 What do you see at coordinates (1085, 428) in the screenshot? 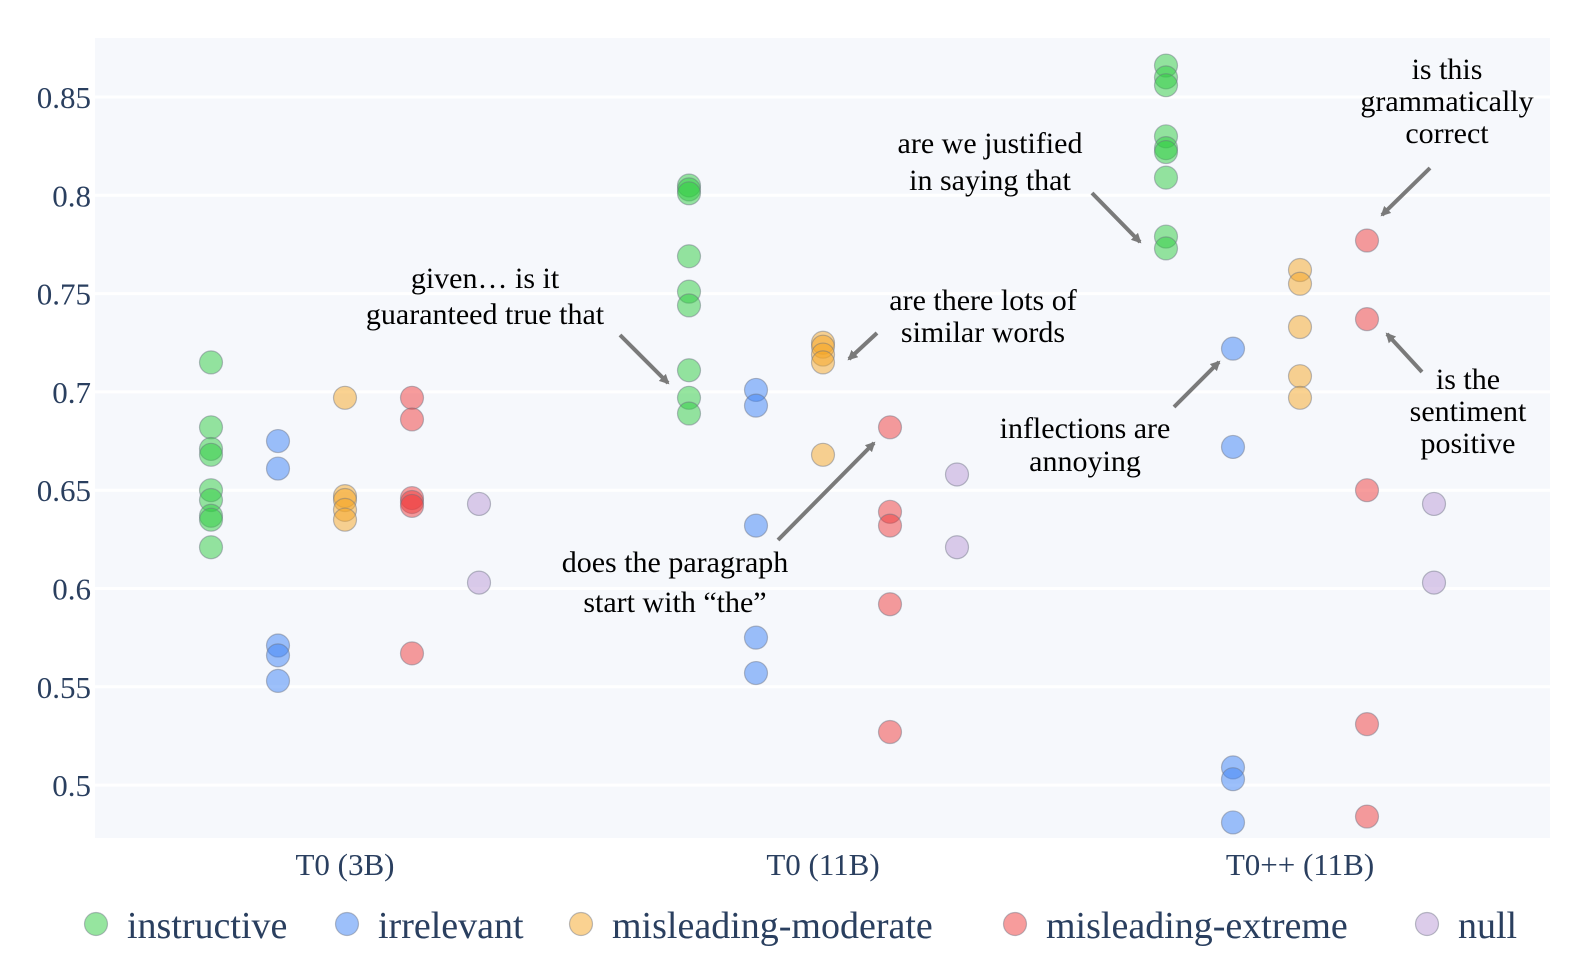
I see `annotation-text: inflections are` at bounding box center [1085, 428].